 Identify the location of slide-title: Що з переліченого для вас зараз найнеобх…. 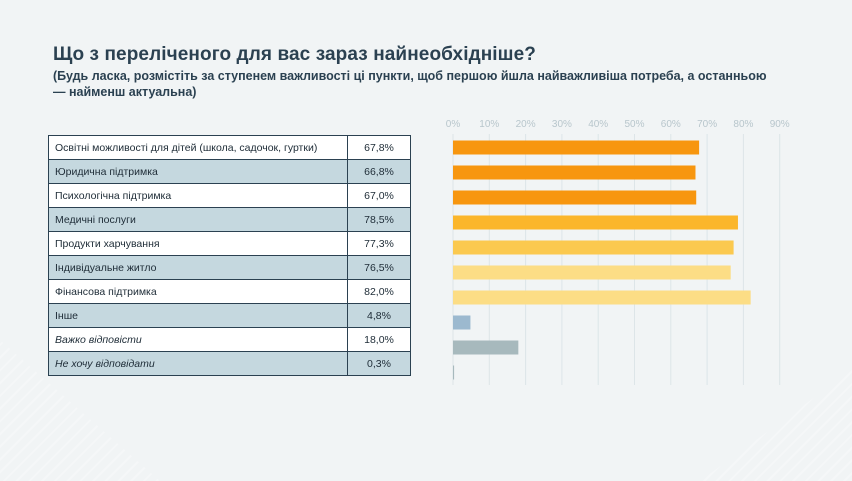
(294, 54).